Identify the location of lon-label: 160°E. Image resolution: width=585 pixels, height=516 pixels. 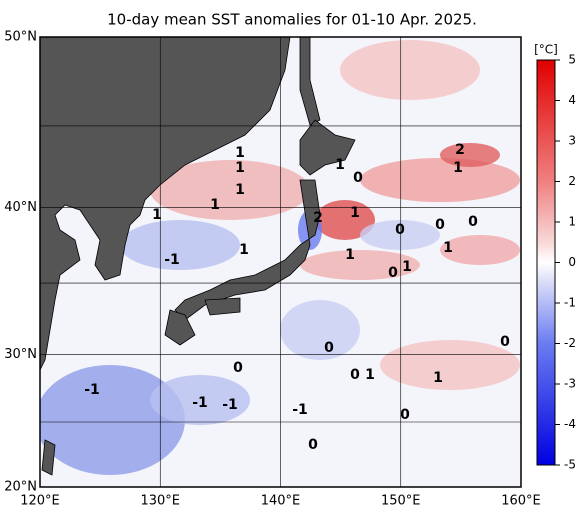
(521, 501).